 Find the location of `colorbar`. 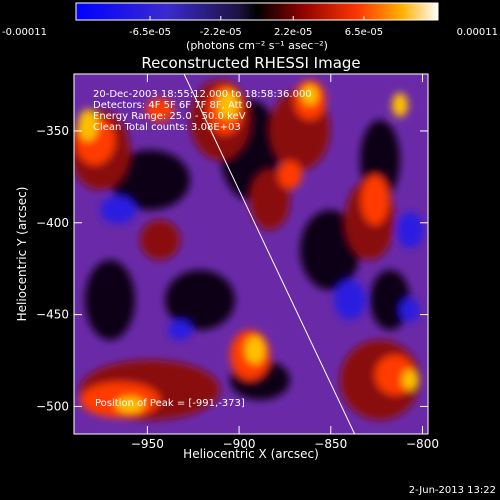

colorbar is located at coordinates (257, 11).